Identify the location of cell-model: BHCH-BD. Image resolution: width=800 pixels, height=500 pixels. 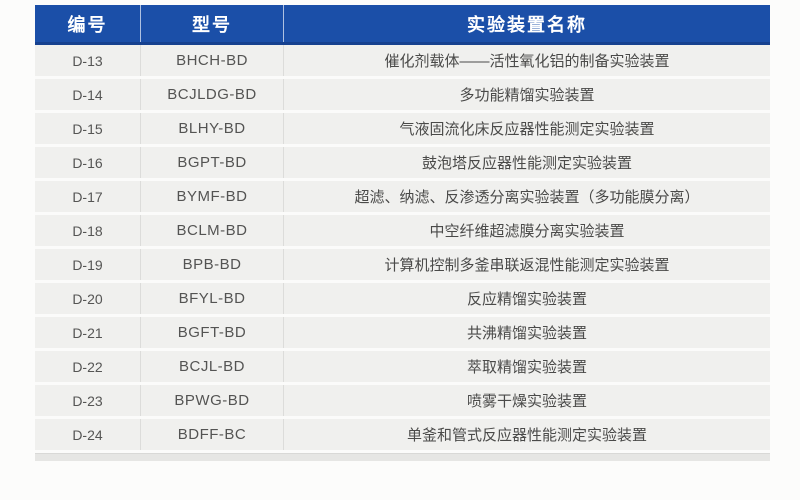
(211, 60).